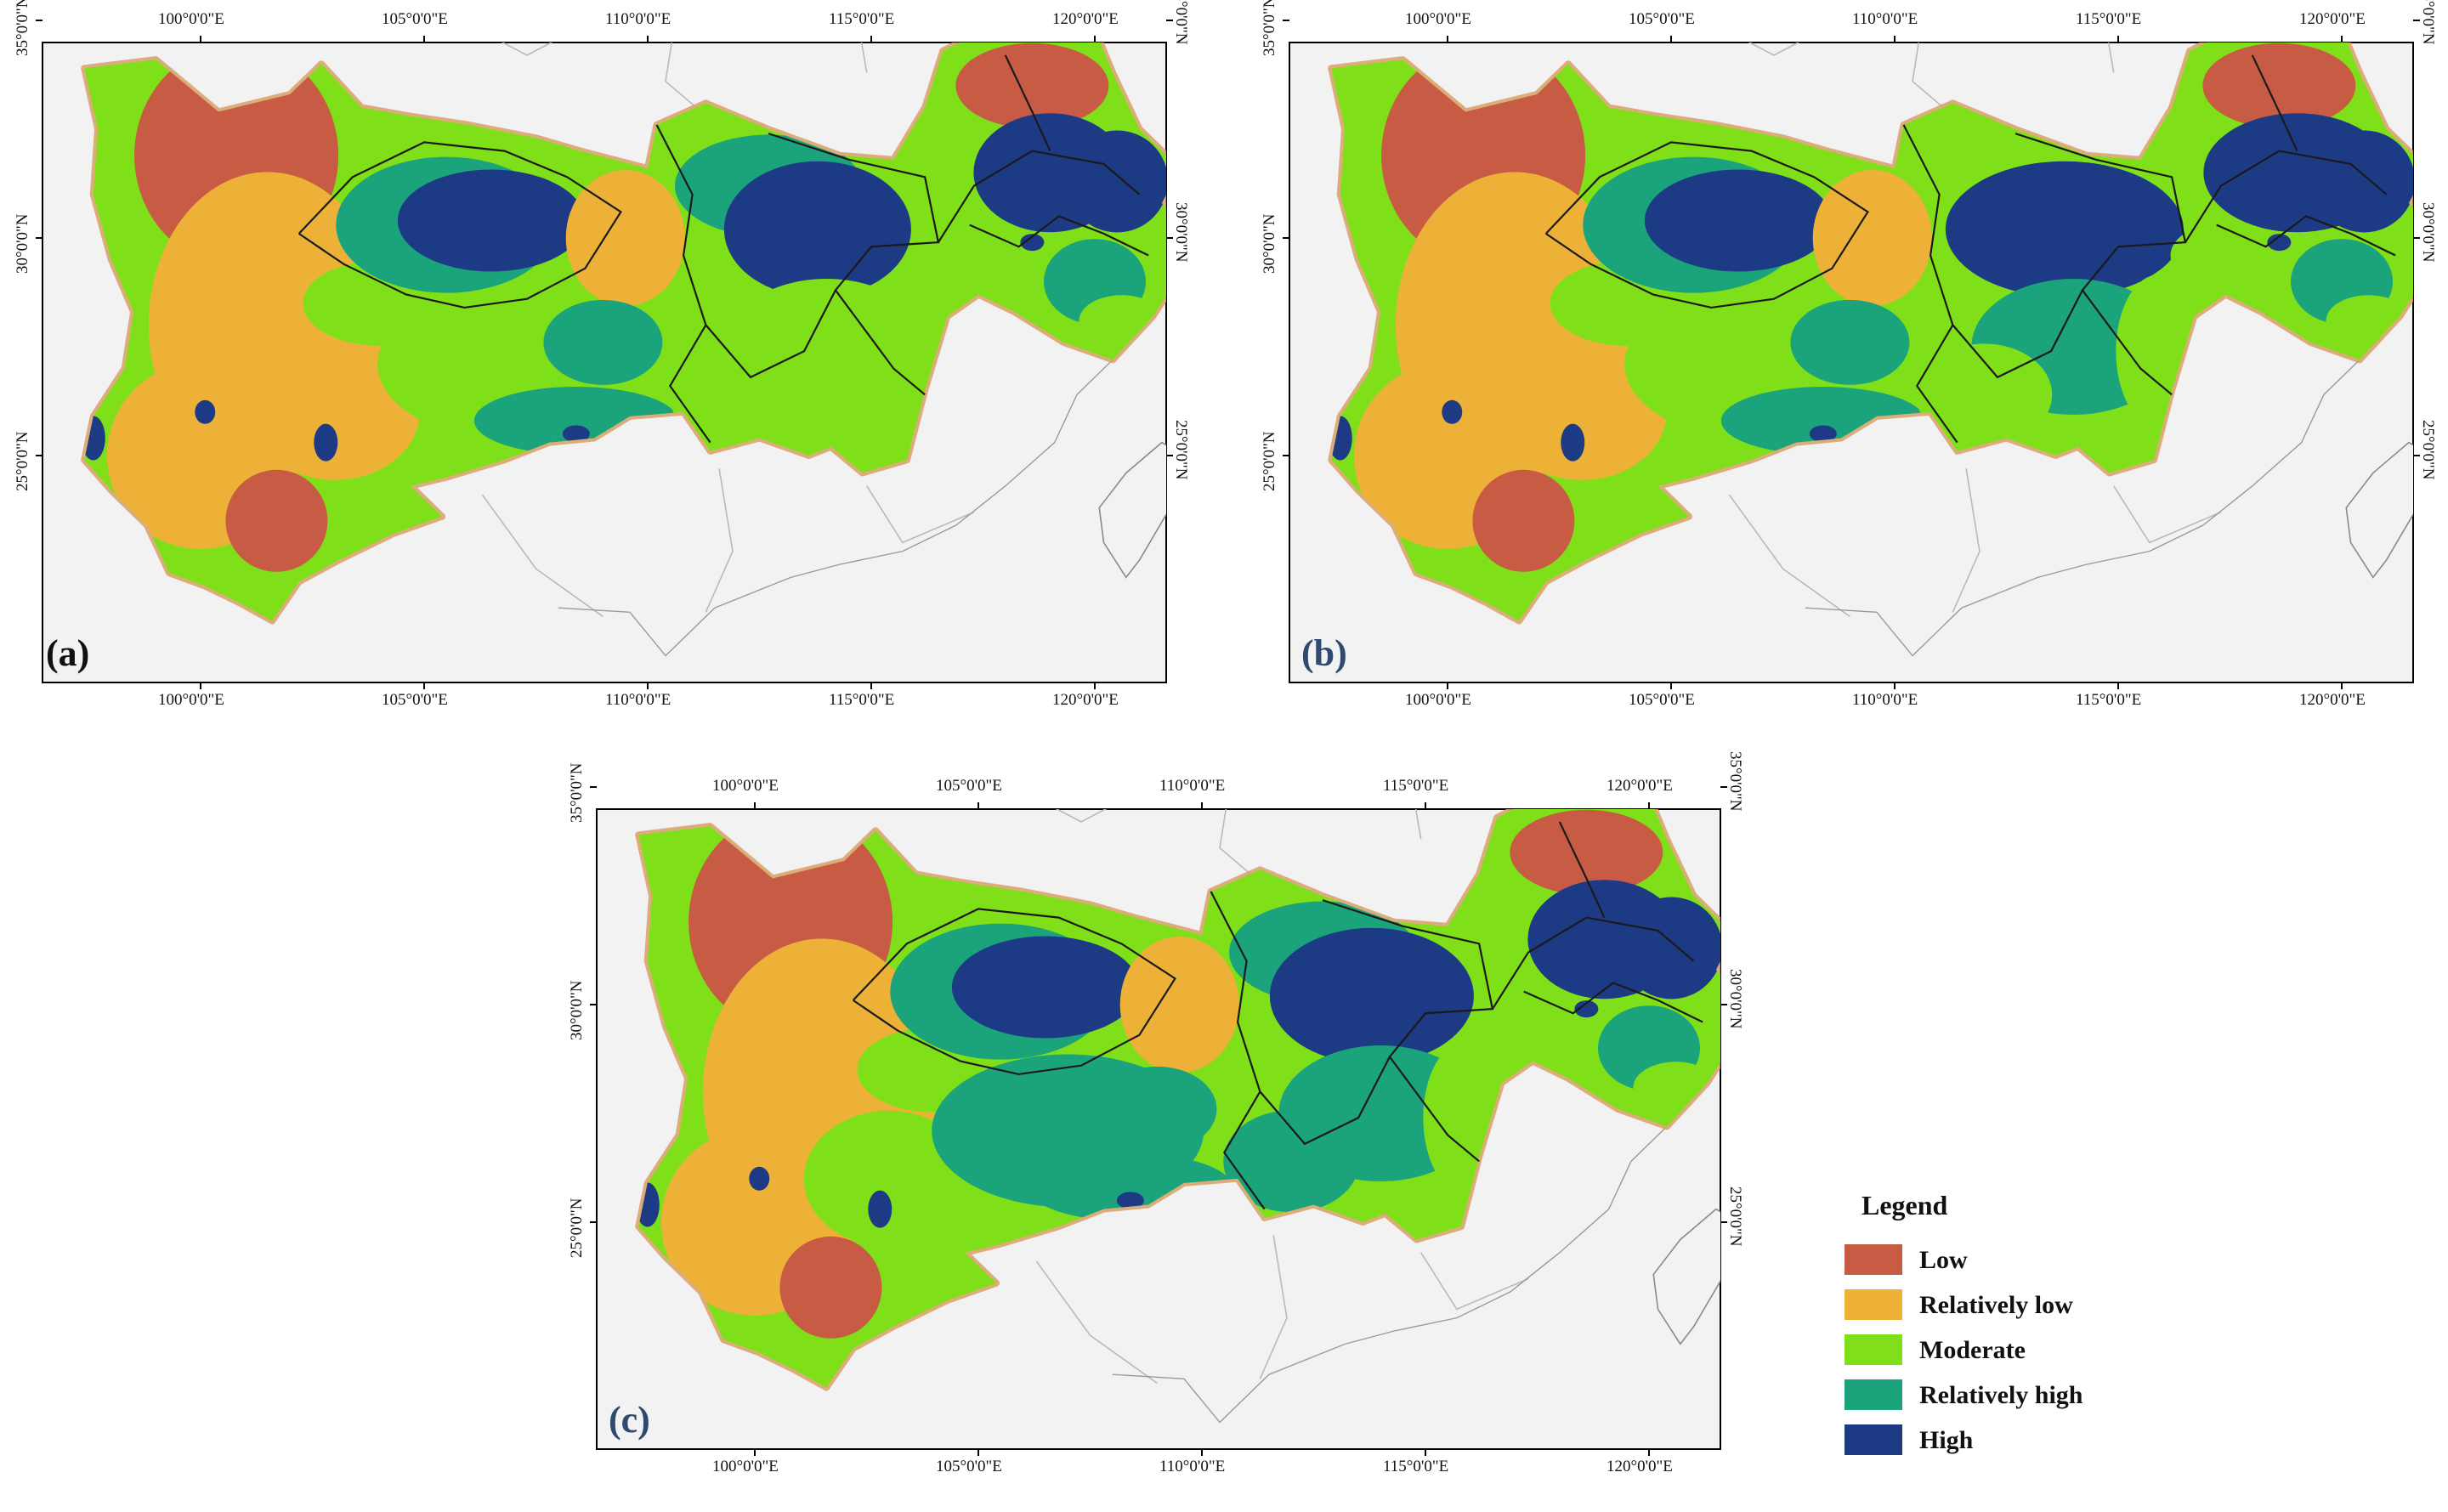  I want to click on legend-label-relatively-low: Relatively low, so click(1996, 1305).